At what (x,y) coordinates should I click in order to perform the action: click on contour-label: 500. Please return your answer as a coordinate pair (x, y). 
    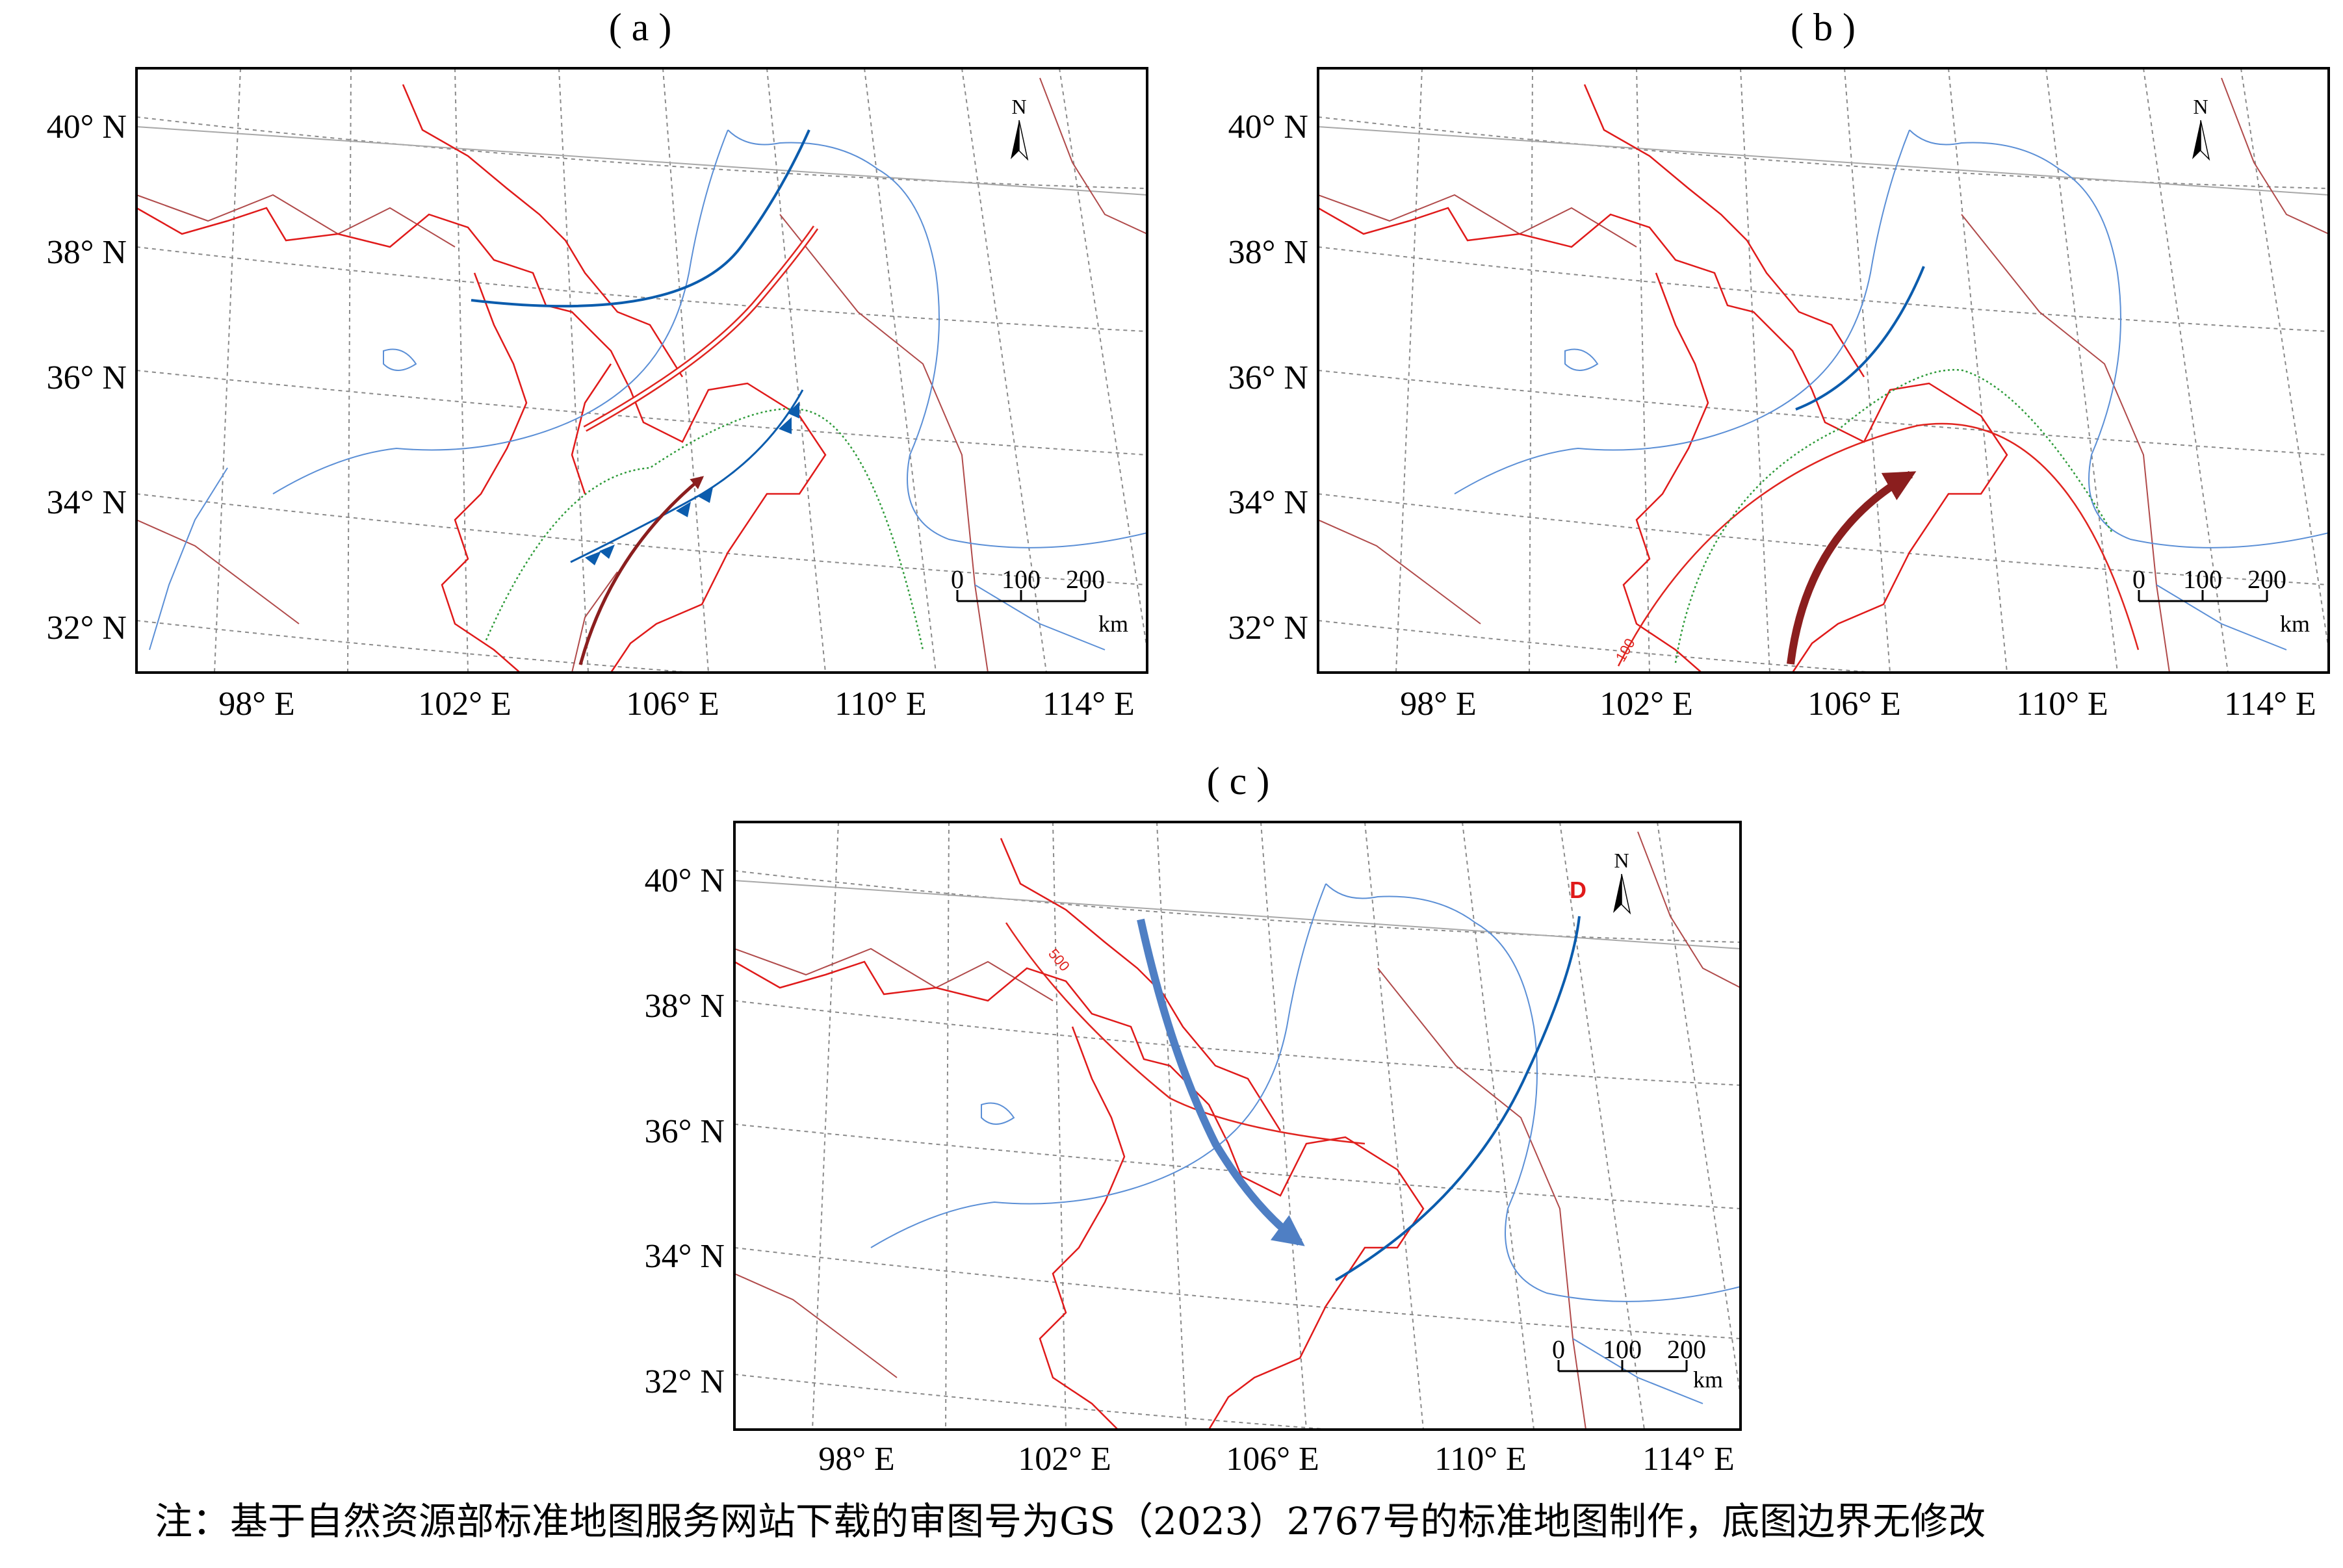
    Looking at the image, I should click on (1059, 960).